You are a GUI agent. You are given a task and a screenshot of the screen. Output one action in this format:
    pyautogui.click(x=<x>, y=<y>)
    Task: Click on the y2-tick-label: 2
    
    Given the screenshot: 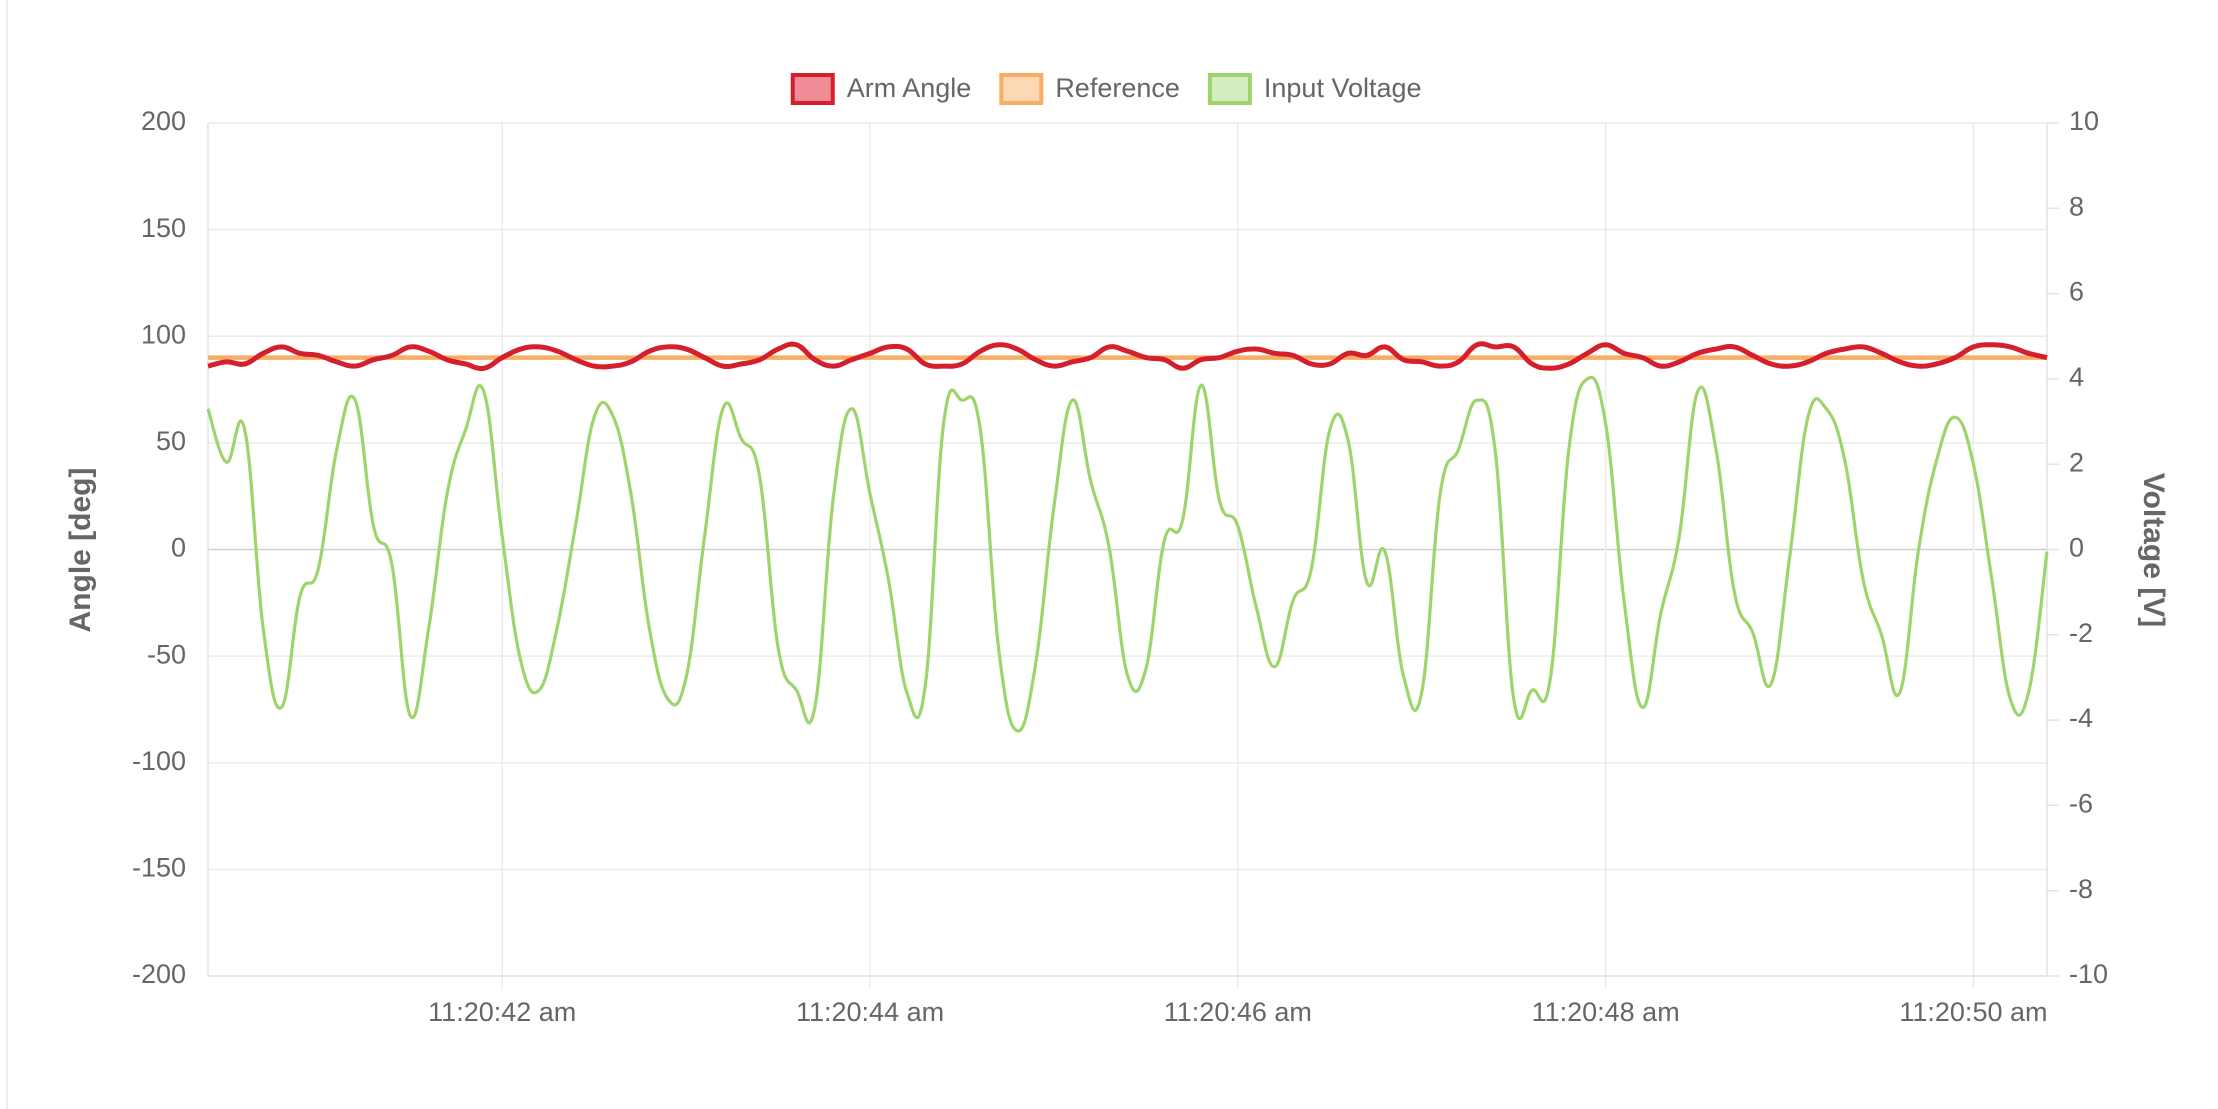 What is the action you would take?
    pyautogui.click(x=2076, y=462)
    